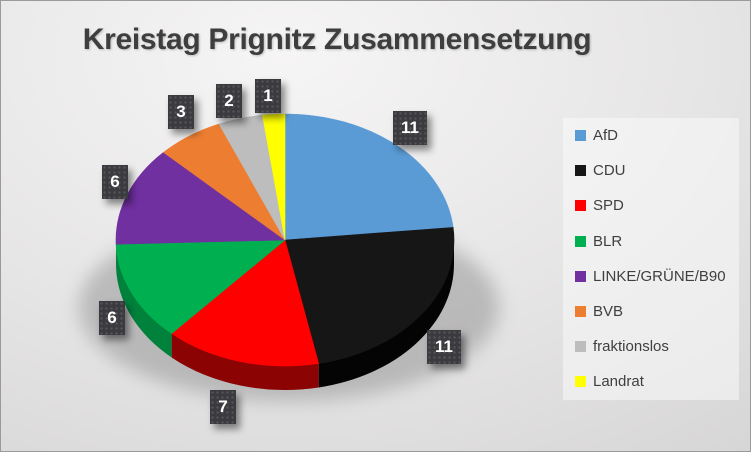 The image size is (751, 452). I want to click on pie-slice-cdu, so click(369, 295).